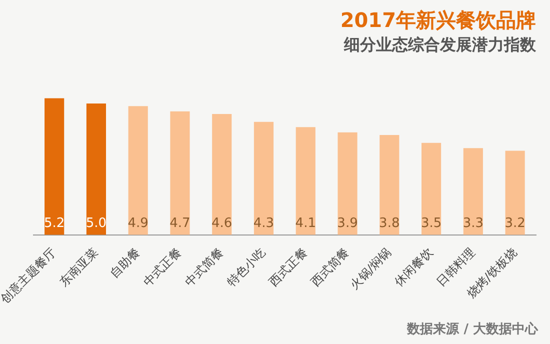 Image resolution: width=550 pixels, height=344 pixels. Describe the element at coordinates (347, 223) in the screenshot. I see `data-label: 3.9` at that location.